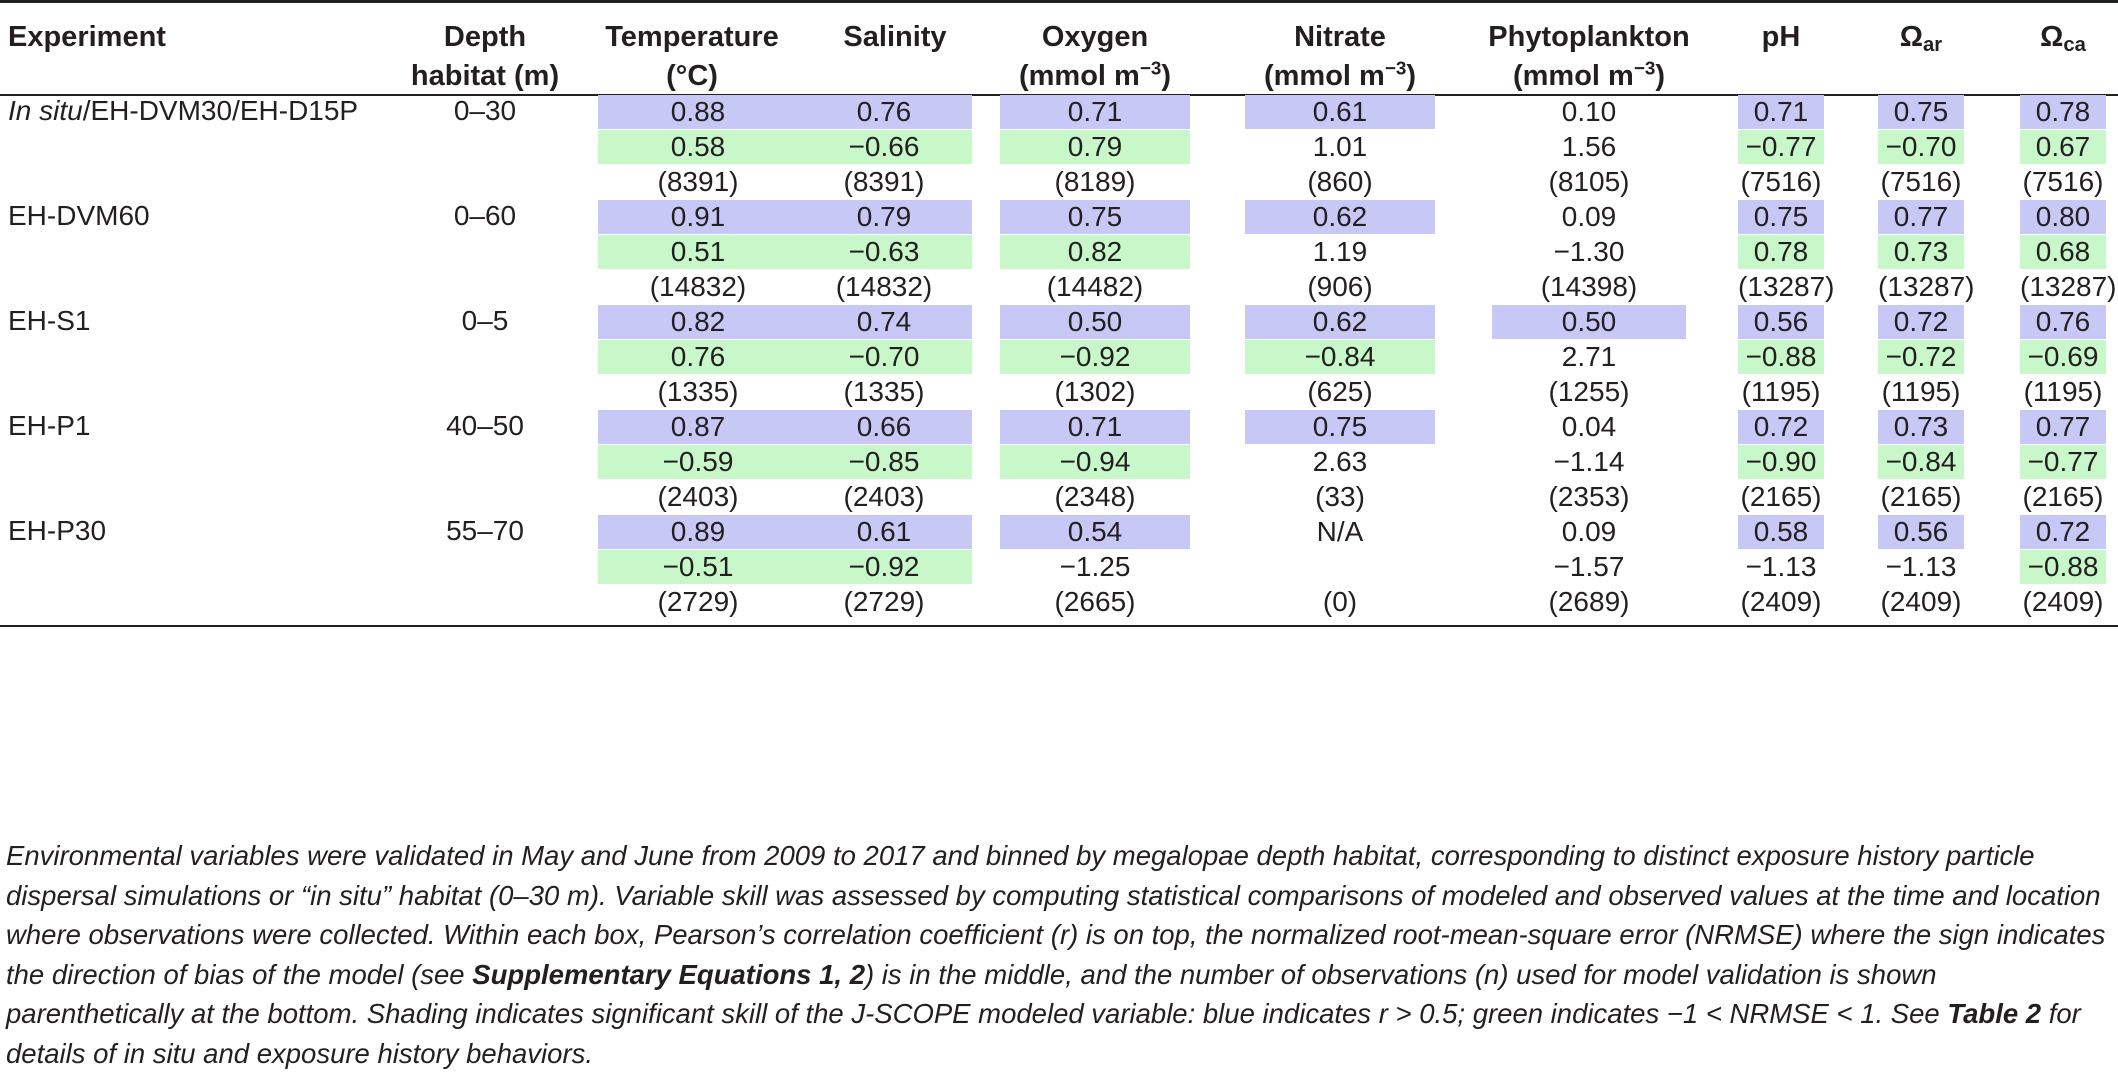 This screenshot has height=1085, width=2118. I want to click on table-bottom-rule, so click(1059, 626).